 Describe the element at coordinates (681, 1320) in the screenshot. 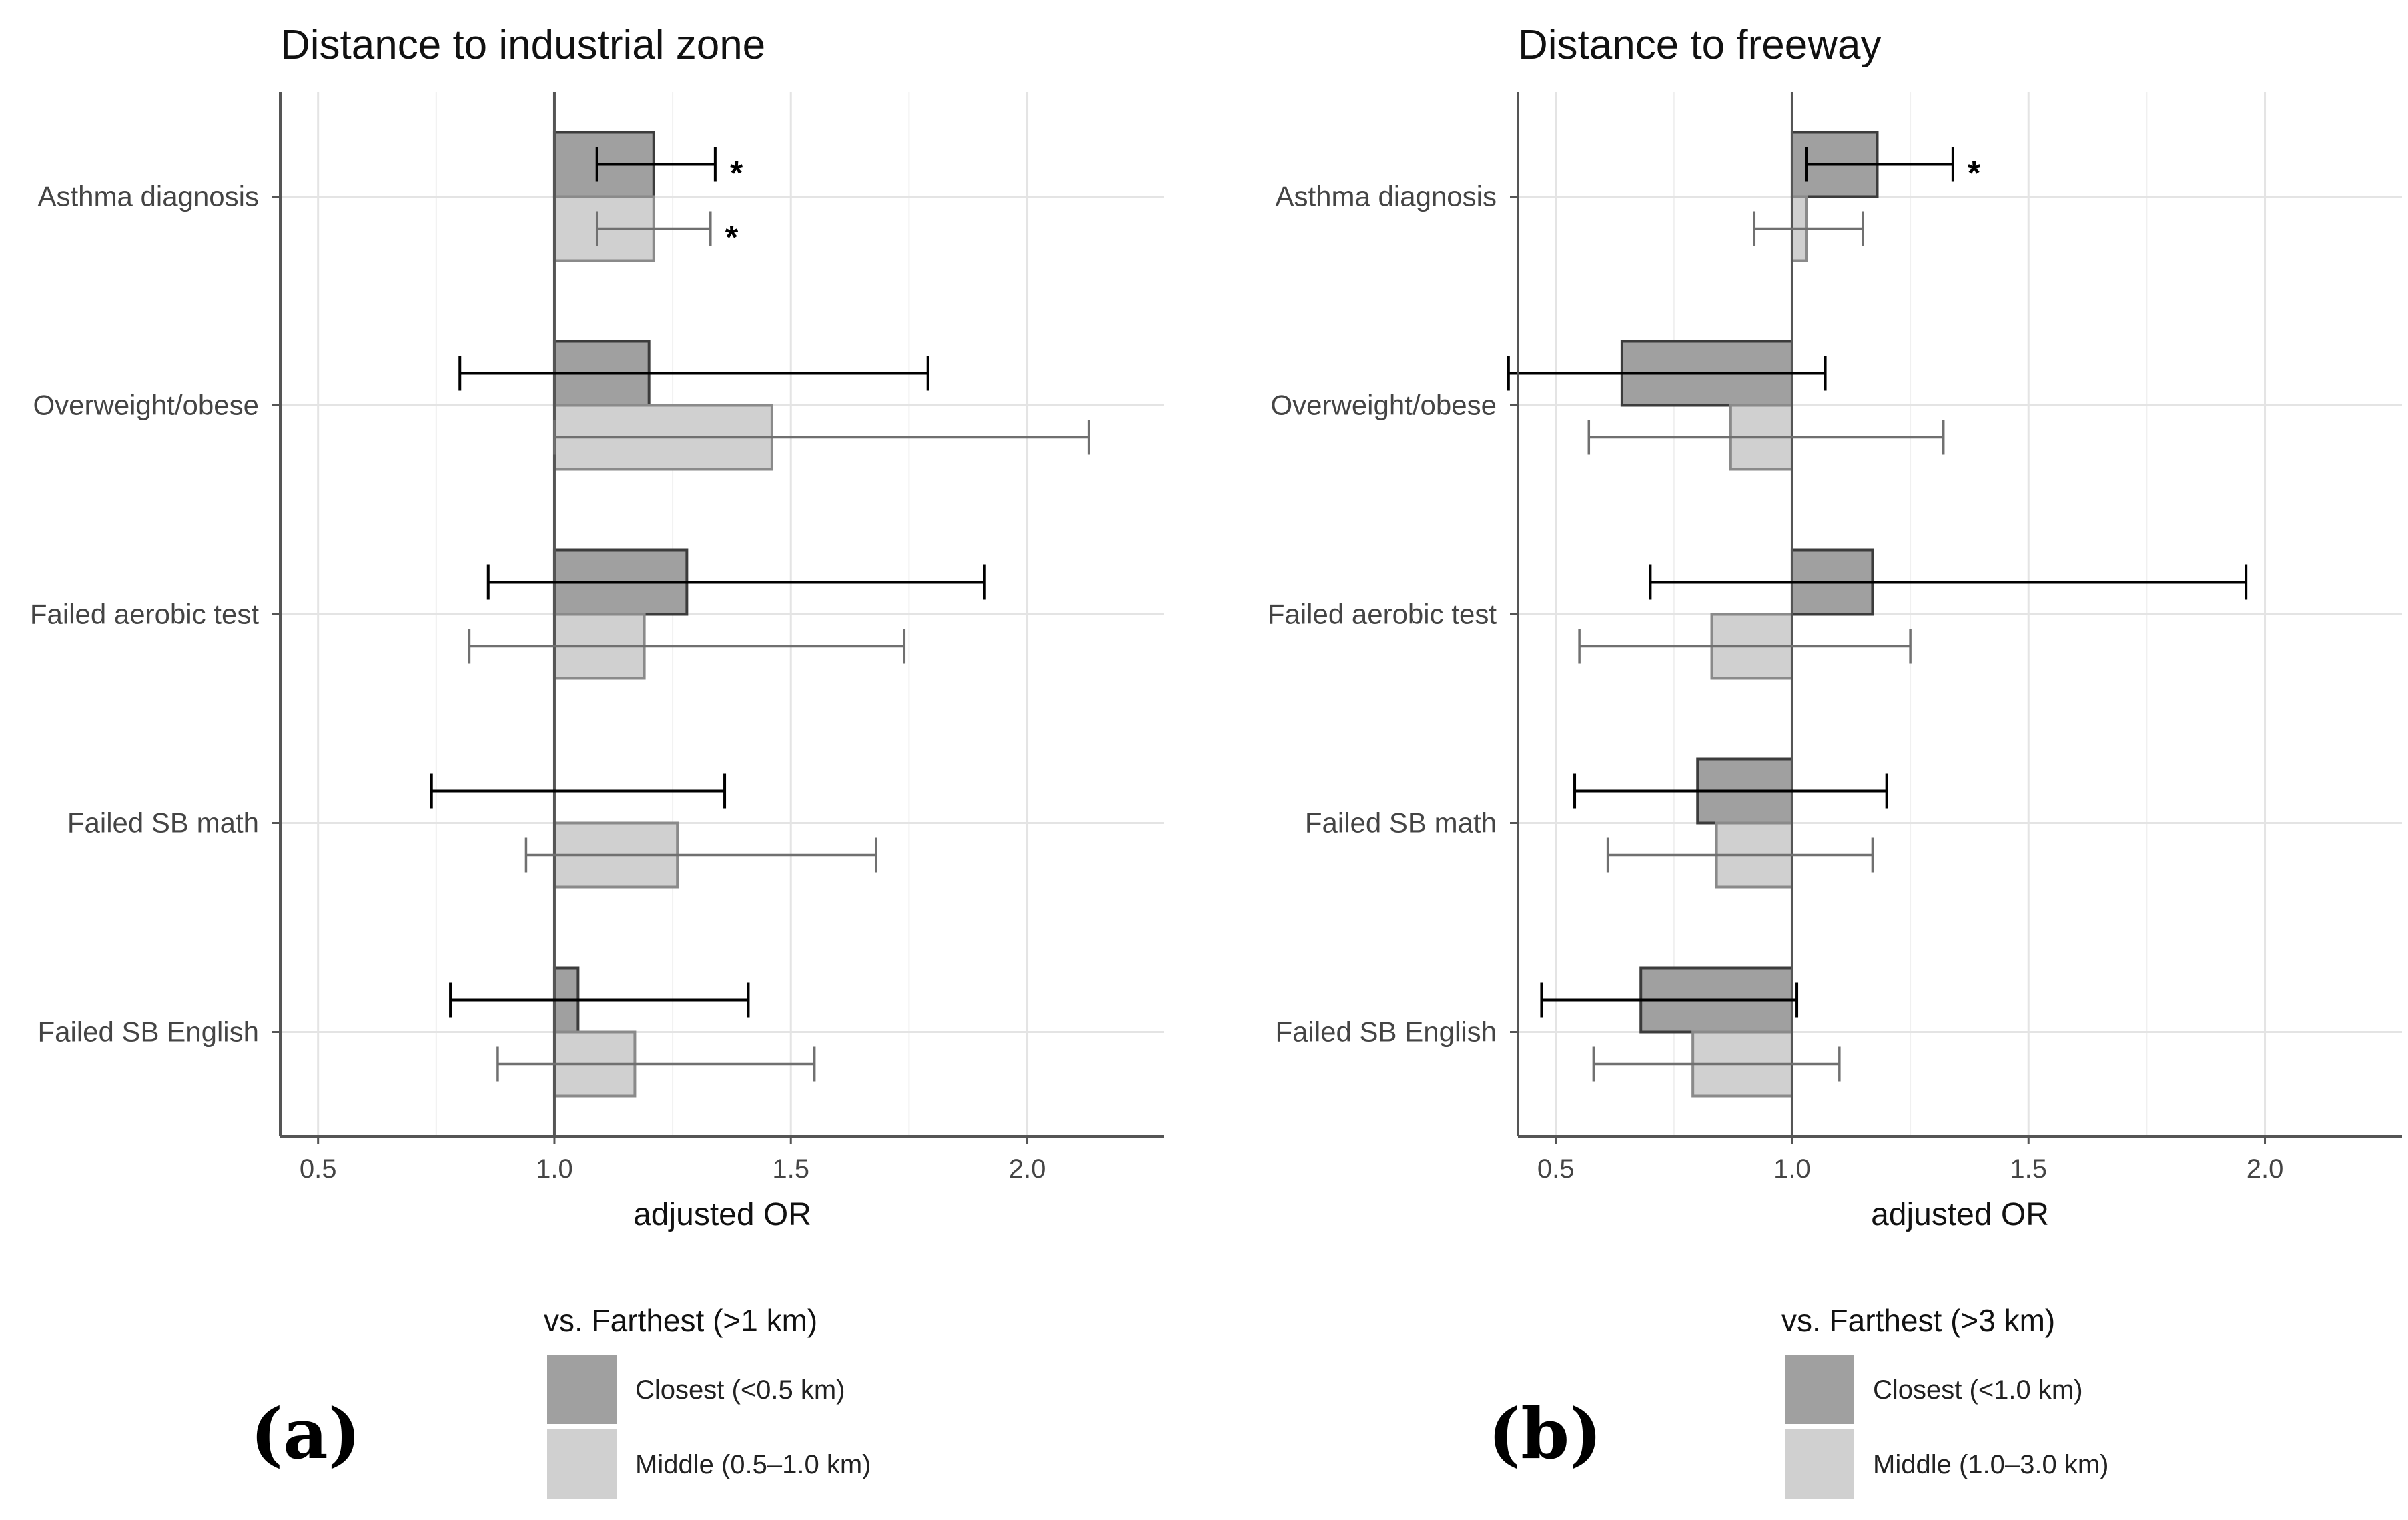

I see `legend-title: vs. Farthest (>1 km)` at that location.